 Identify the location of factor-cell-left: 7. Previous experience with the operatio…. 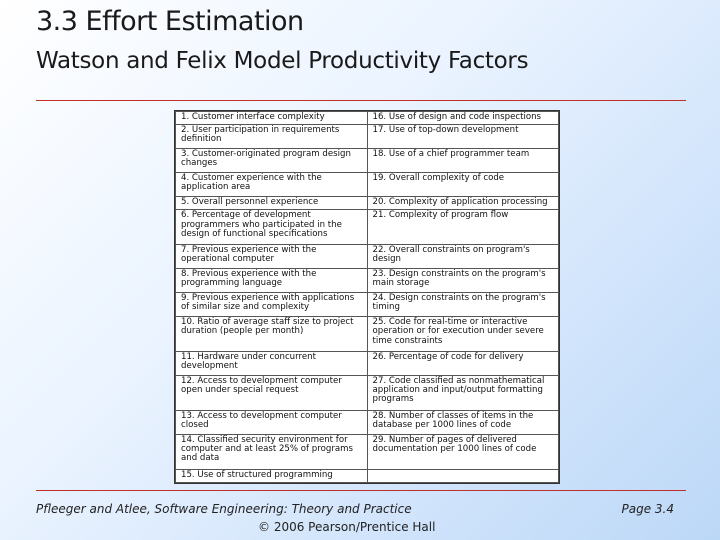
(271, 257).